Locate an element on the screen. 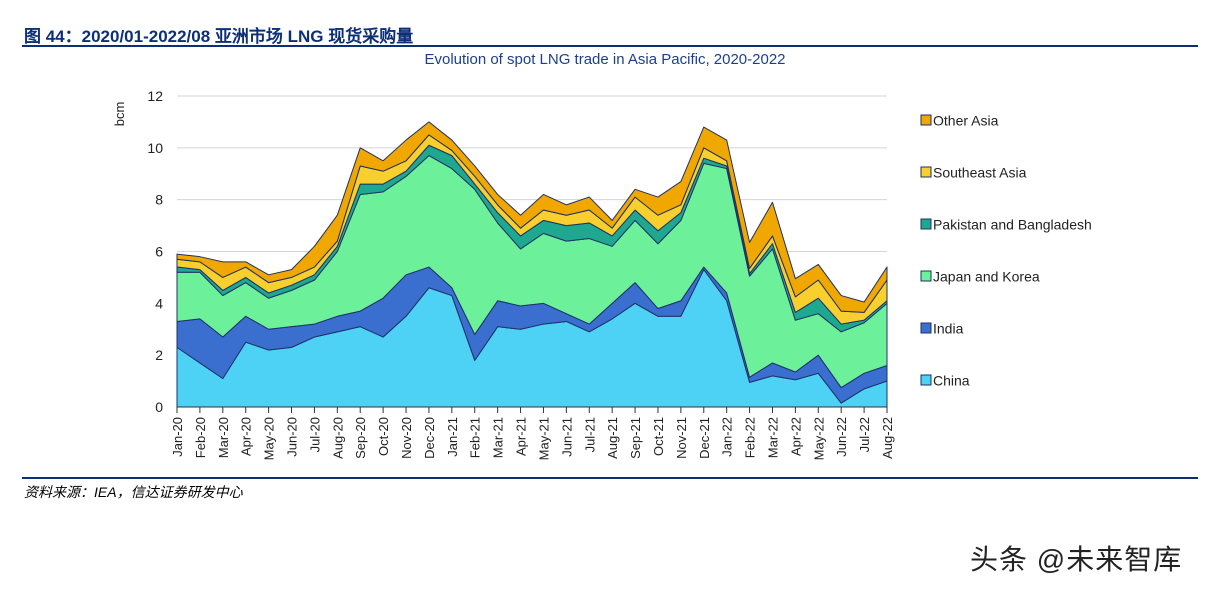 Image resolution: width=1212 pixels, height=589 pixels. y-tick-4: 4 is located at coordinates (159, 303).